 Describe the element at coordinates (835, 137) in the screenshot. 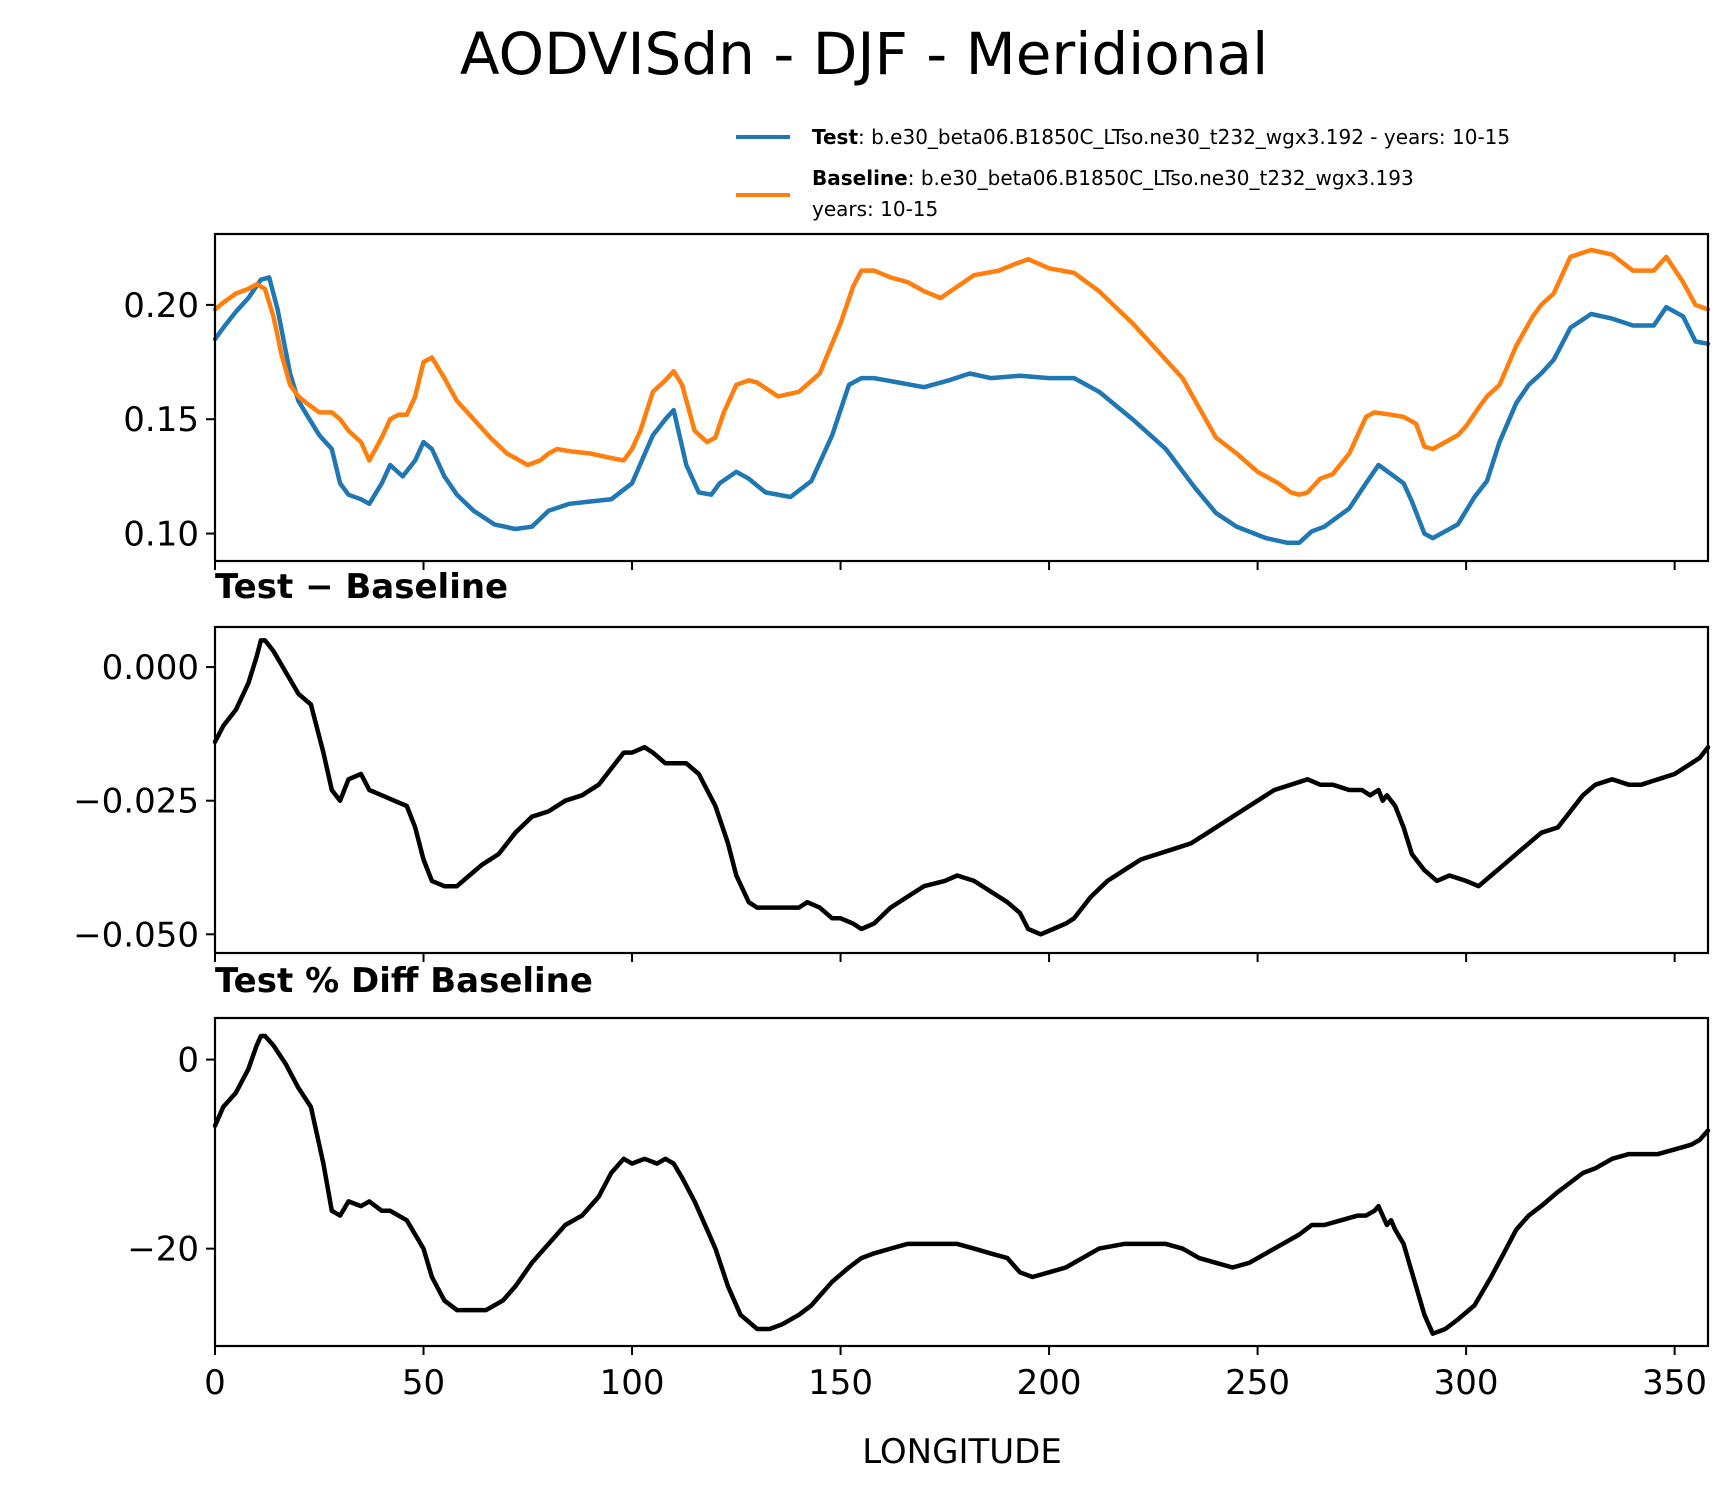

I see `legend-test-name: Test` at that location.